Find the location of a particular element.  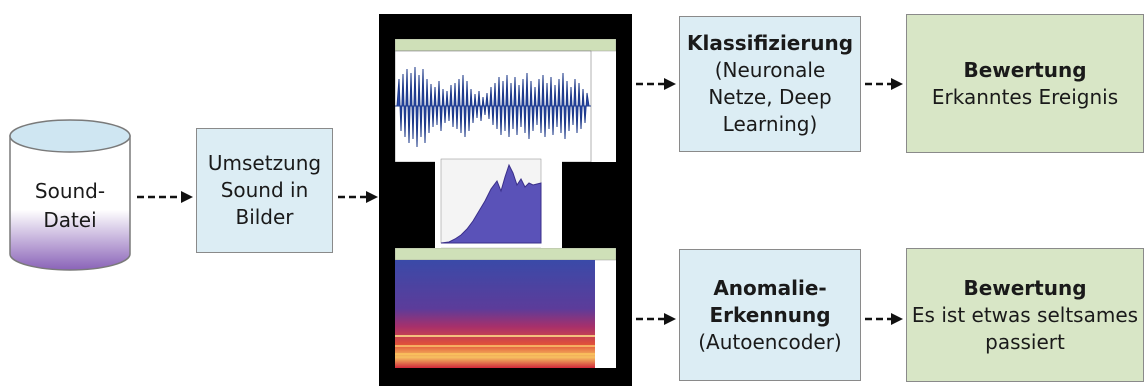

classification-title: Klassifizierung is located at coordinates (770, 43).